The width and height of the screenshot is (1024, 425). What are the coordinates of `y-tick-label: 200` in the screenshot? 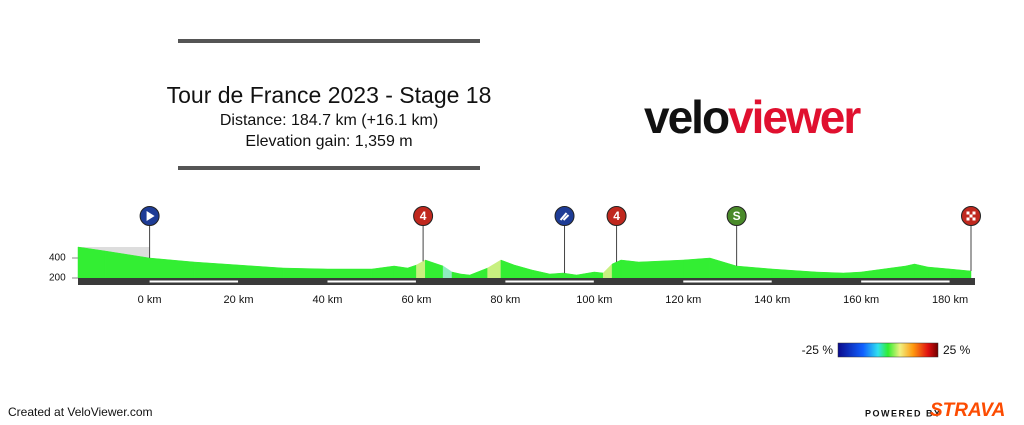 It's located at (57, 278).